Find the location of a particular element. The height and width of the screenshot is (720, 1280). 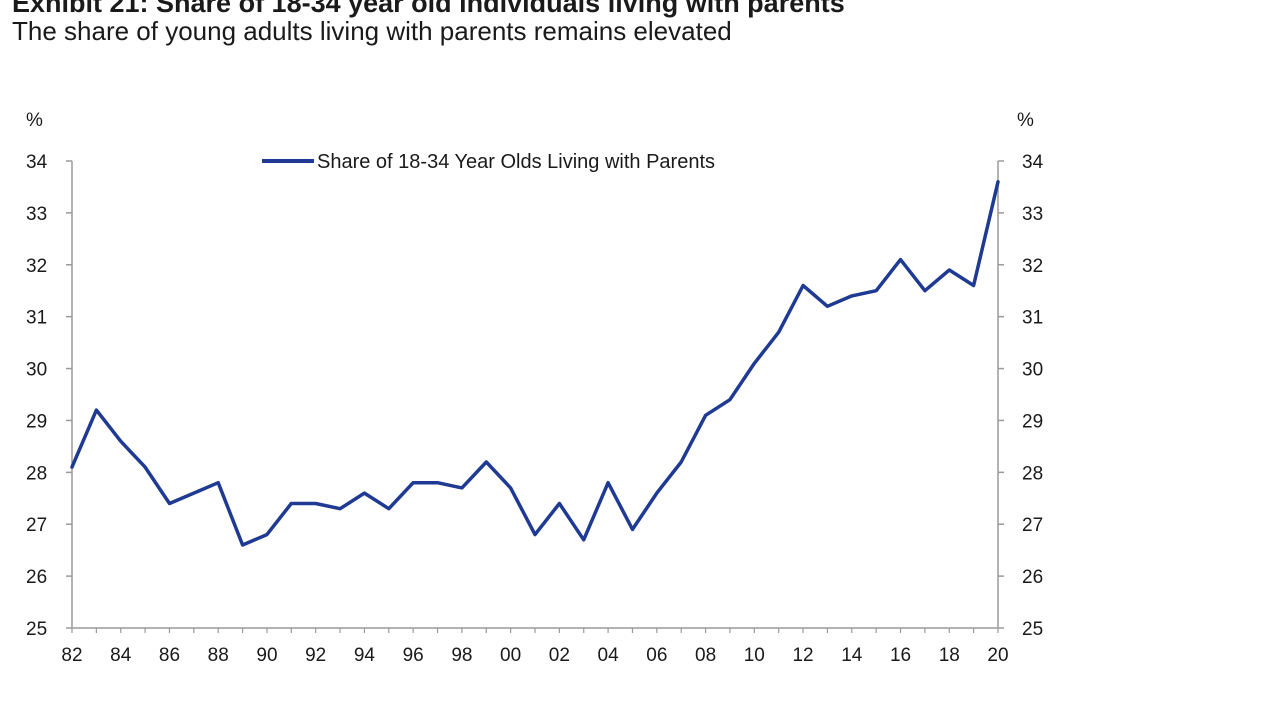

x-tick-label: 18 is located at coordinates (949, 655).